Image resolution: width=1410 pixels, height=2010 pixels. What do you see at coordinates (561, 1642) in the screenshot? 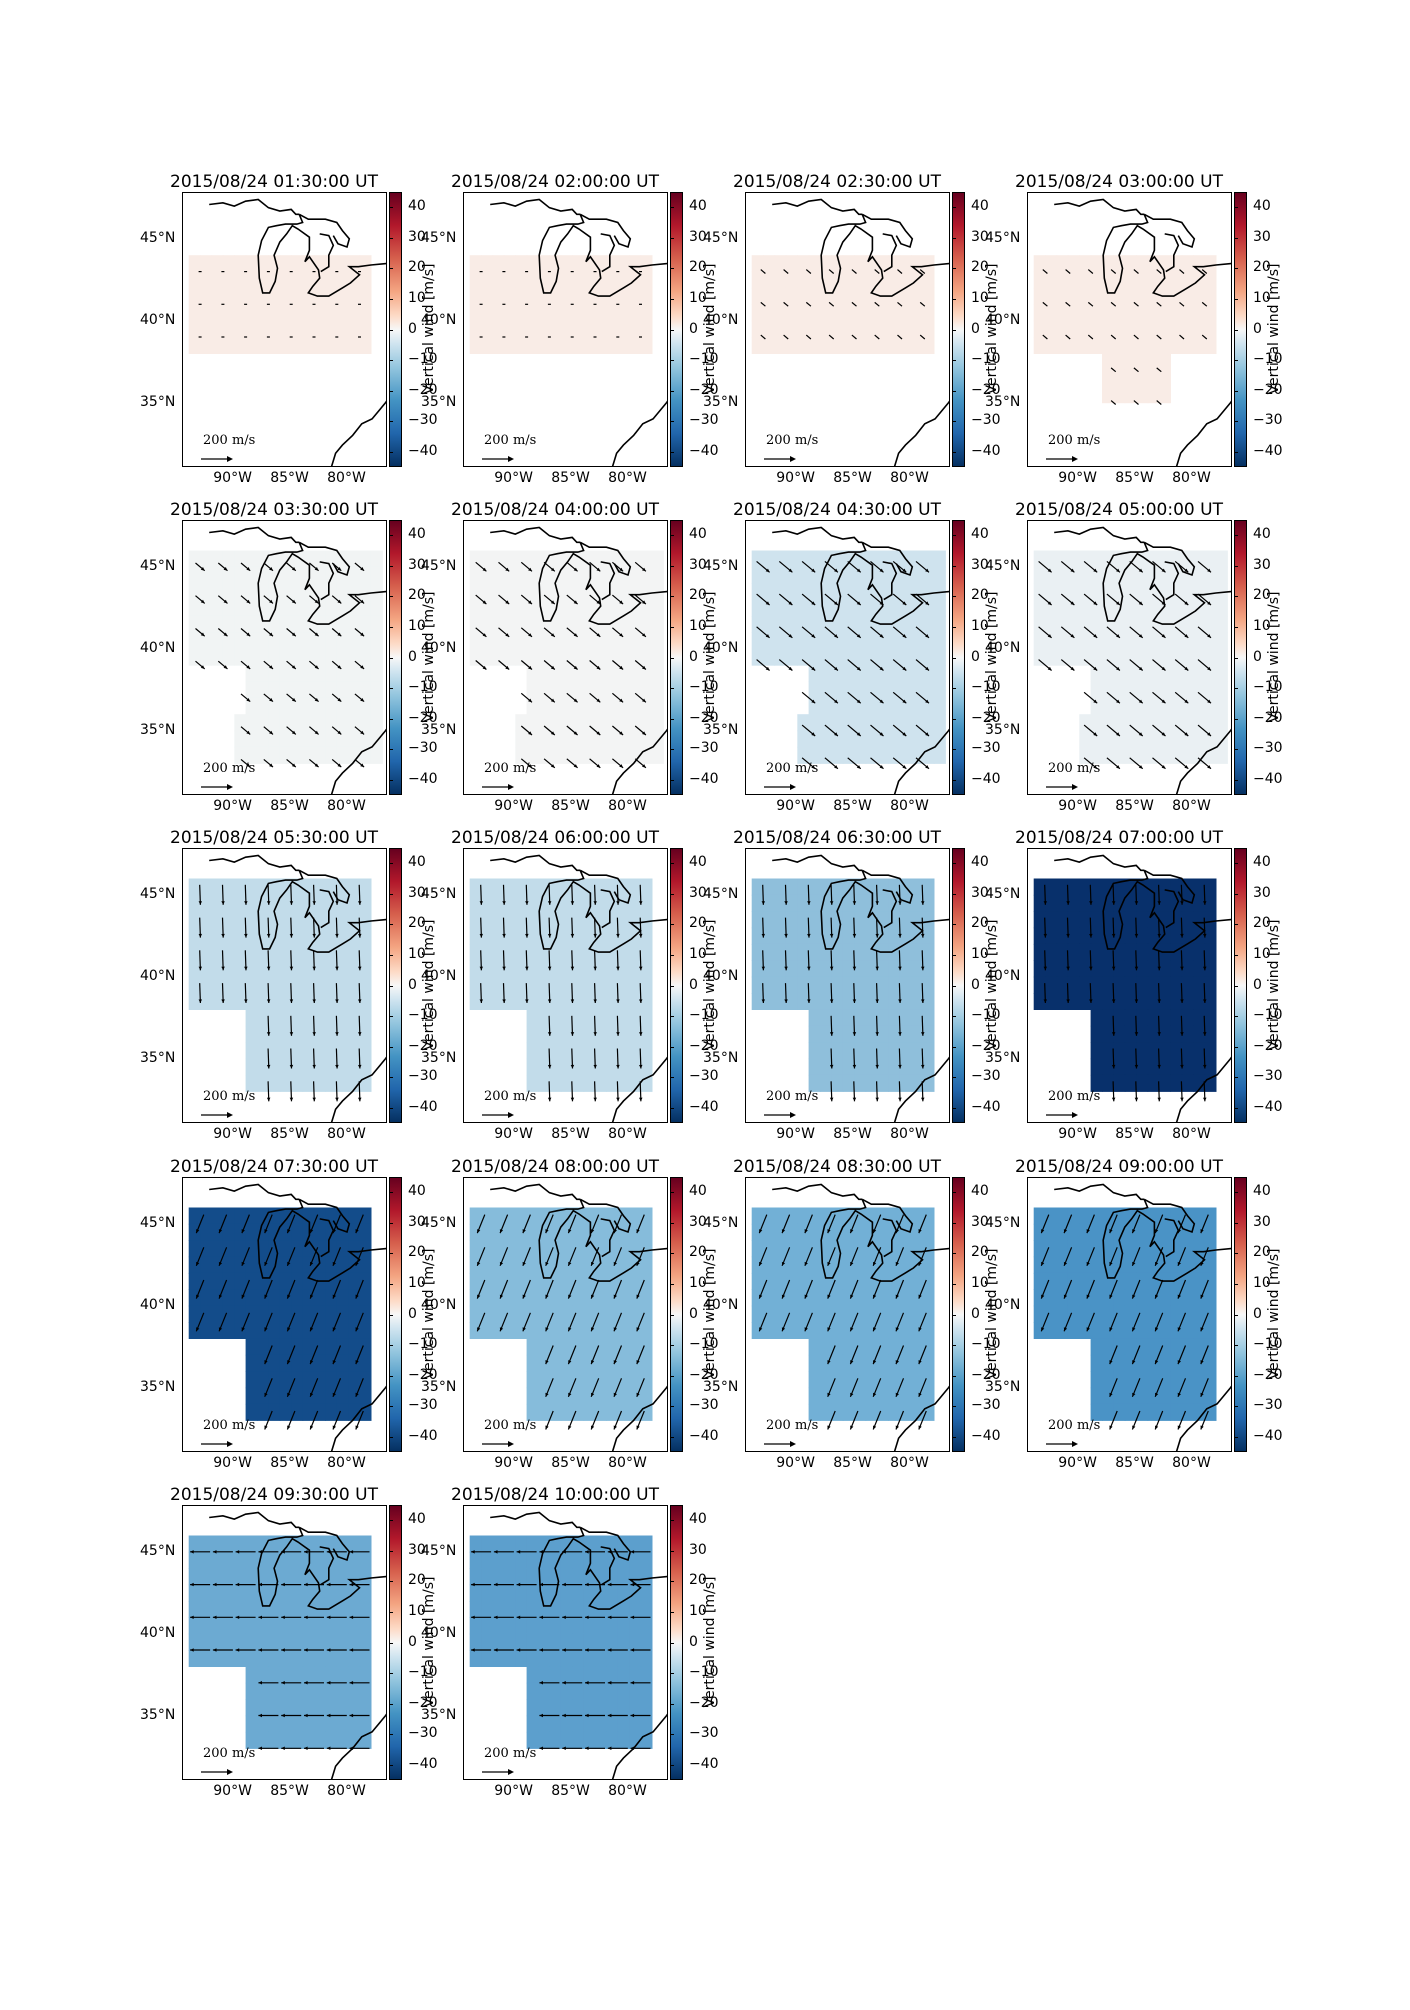
I see `wind-cells` at bounding box center [561, 1642].